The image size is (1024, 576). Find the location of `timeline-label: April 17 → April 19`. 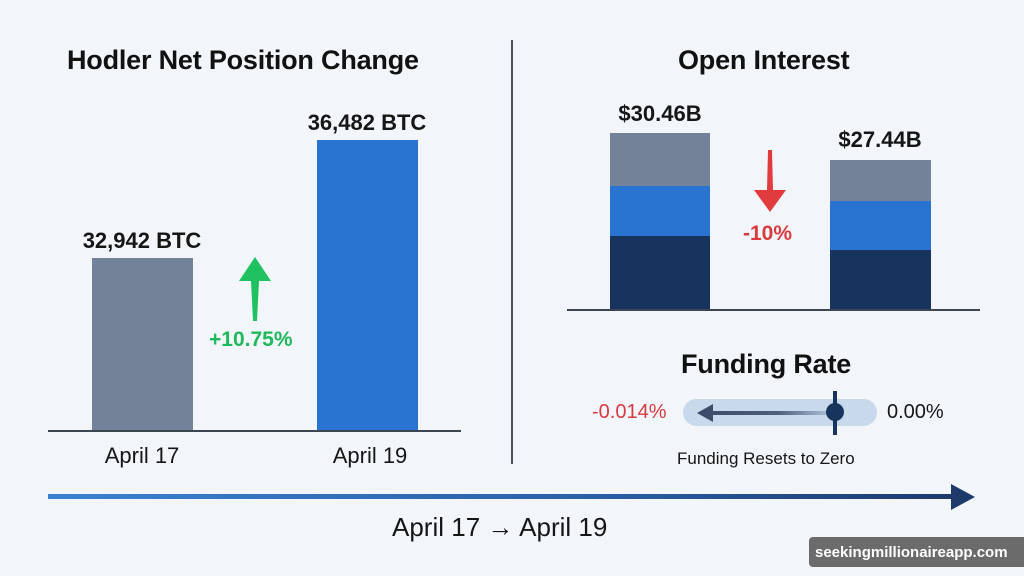

timeline-label: April 17 → April 19 is located at coordinates (500, 527).